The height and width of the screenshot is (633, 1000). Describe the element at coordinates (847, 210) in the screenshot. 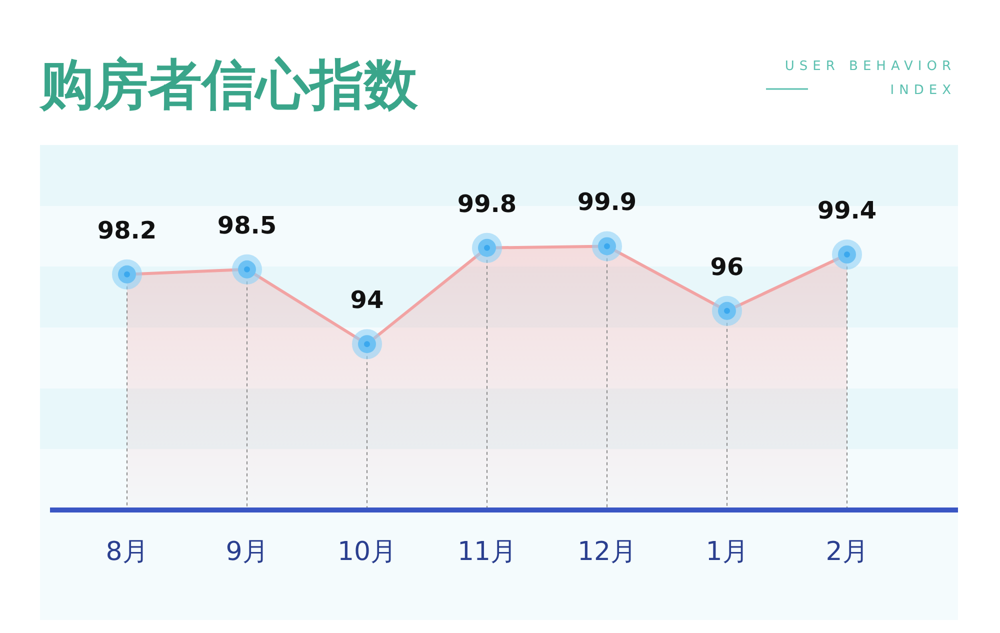

I see `data-label: 99.4` at that location.